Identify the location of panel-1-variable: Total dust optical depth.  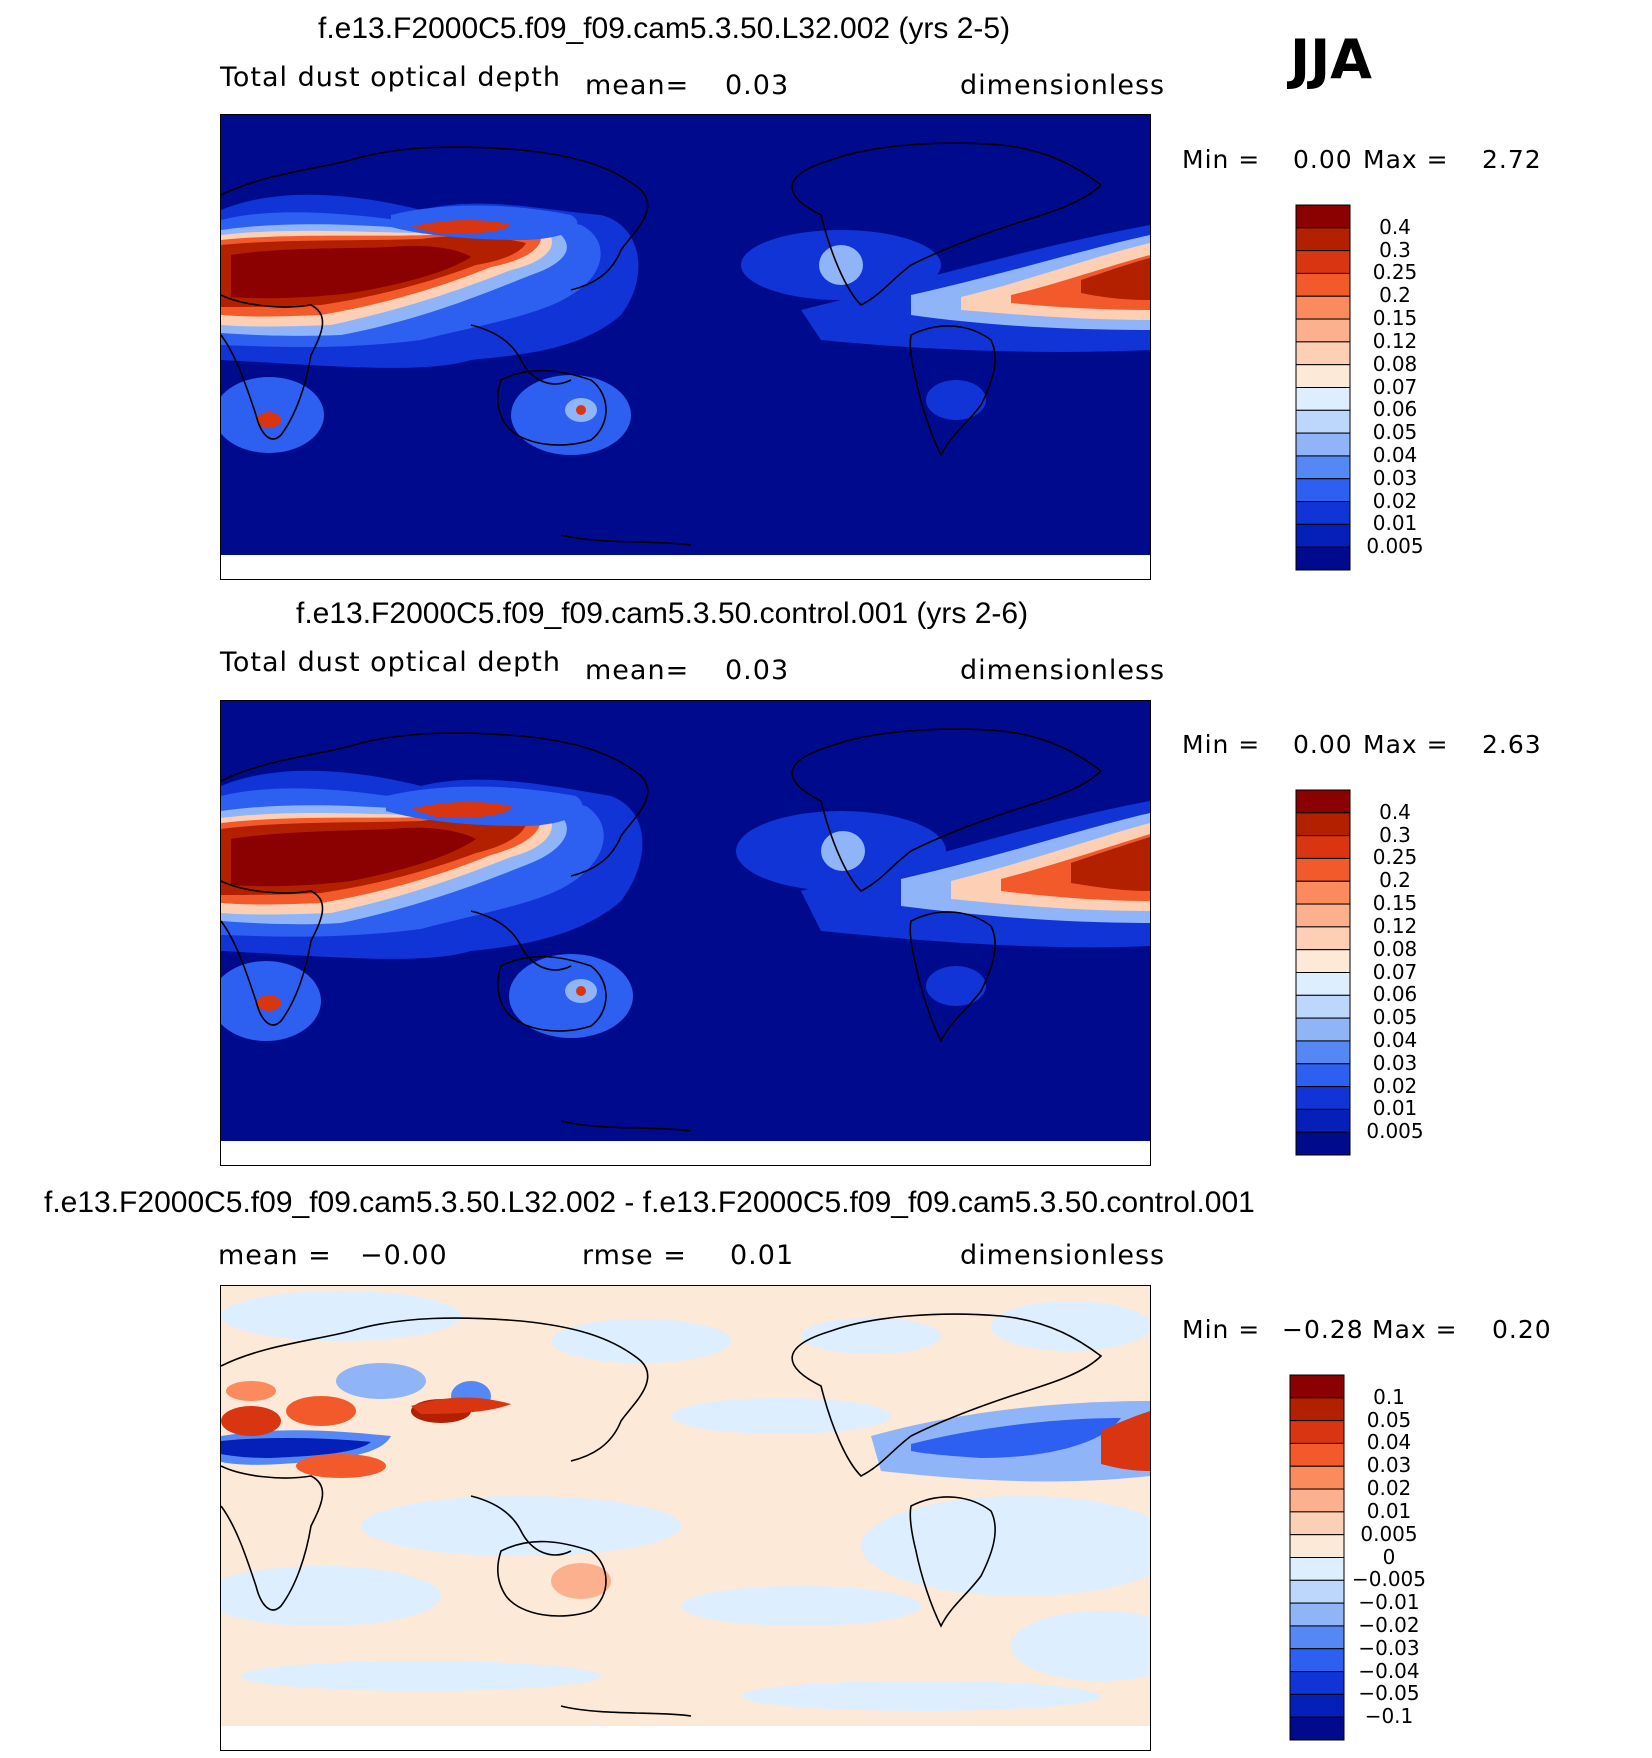
(390, 77).